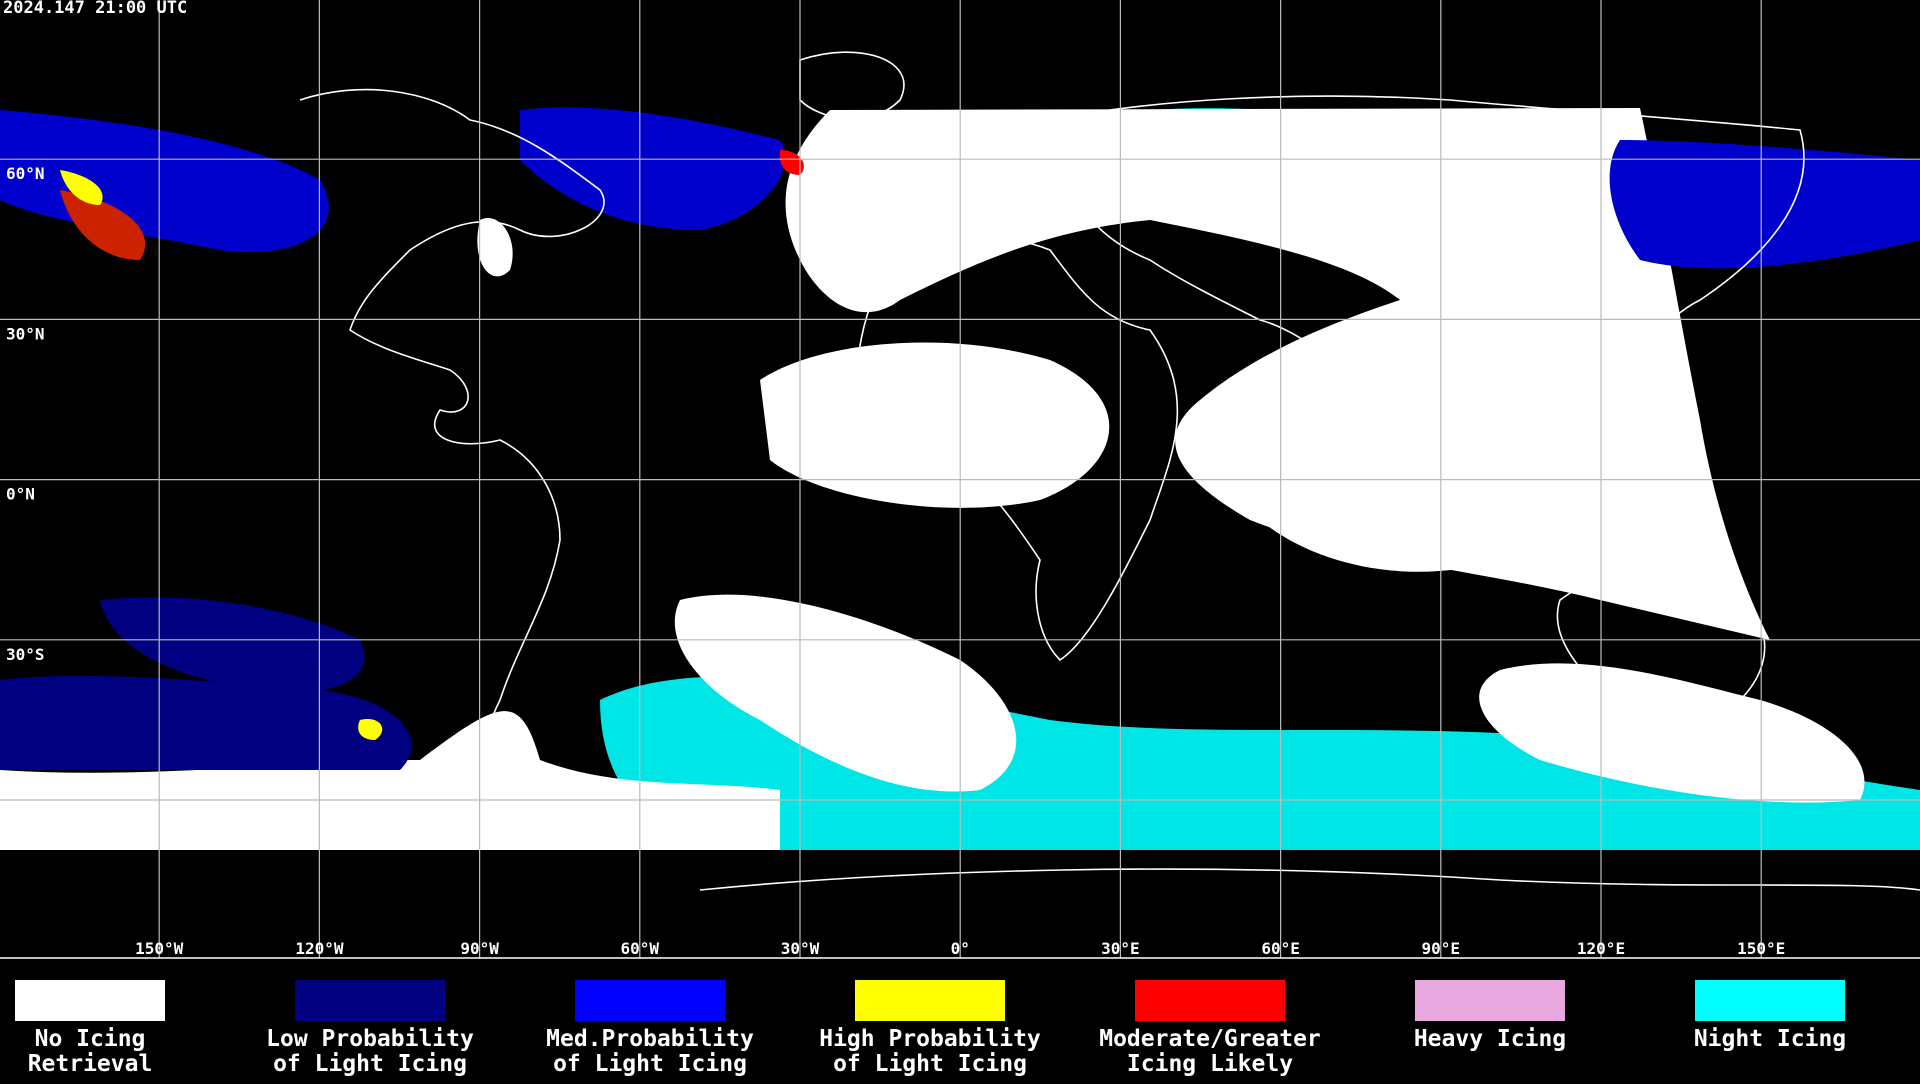 This screenshot has width=1920, height=1084. I want to click on lon-label: 60°W, so click(640, 948).